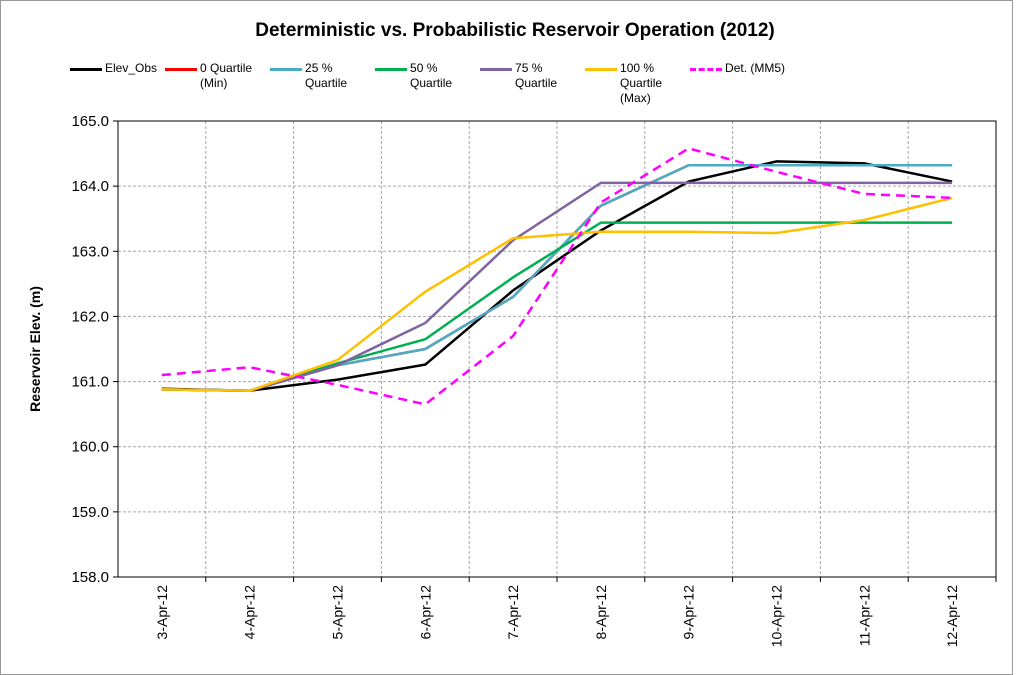 The width and height of the screenshot is (1027, 675). What do you see at coordinates (250, 612) in the screenshot?
I see `x-tick-label: 4-Apr-12` at bounding box center [250, 612].